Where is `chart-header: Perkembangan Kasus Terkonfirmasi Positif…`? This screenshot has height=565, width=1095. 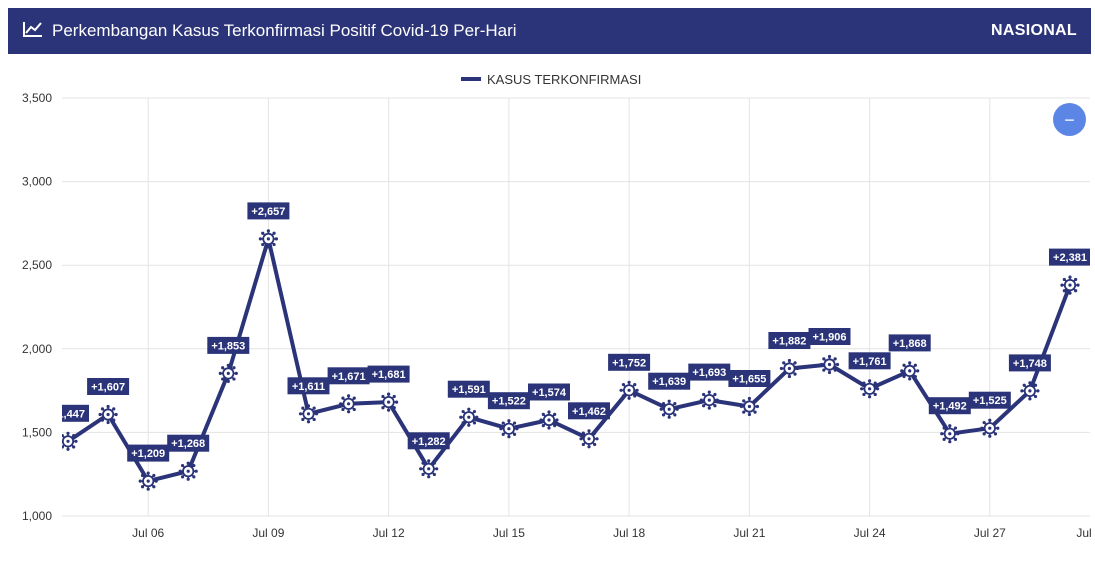
chart-header: Perkembangan Kasus Terkonfirmasi Positif… is located at coordinates (549, 31).